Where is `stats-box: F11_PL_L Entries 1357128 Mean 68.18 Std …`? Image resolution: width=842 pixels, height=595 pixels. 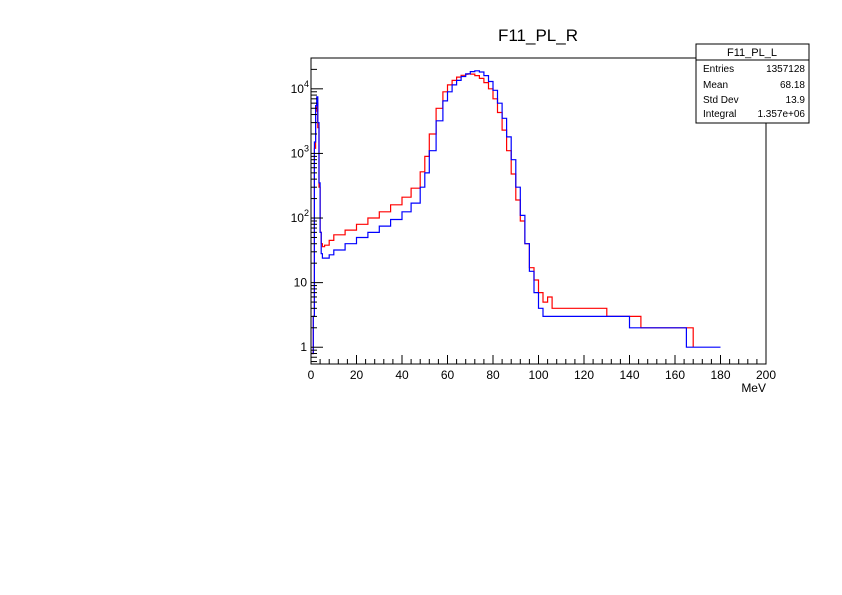
stats-box: F11_PL_L Entries 1357128 Mean 68.18 Std … is located at coordinates (752, 83).